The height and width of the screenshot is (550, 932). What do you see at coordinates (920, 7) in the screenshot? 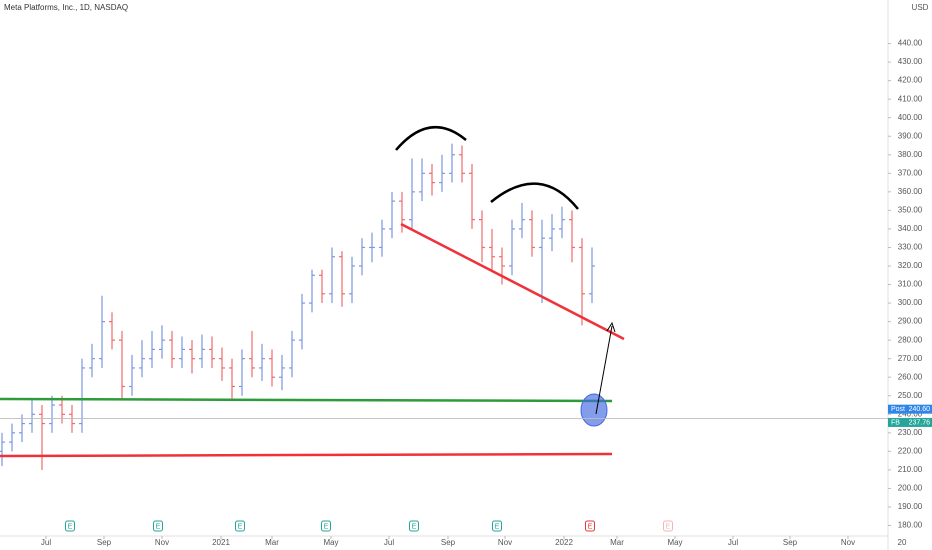
I see `currency: USD` at bounding box center [920, 7].